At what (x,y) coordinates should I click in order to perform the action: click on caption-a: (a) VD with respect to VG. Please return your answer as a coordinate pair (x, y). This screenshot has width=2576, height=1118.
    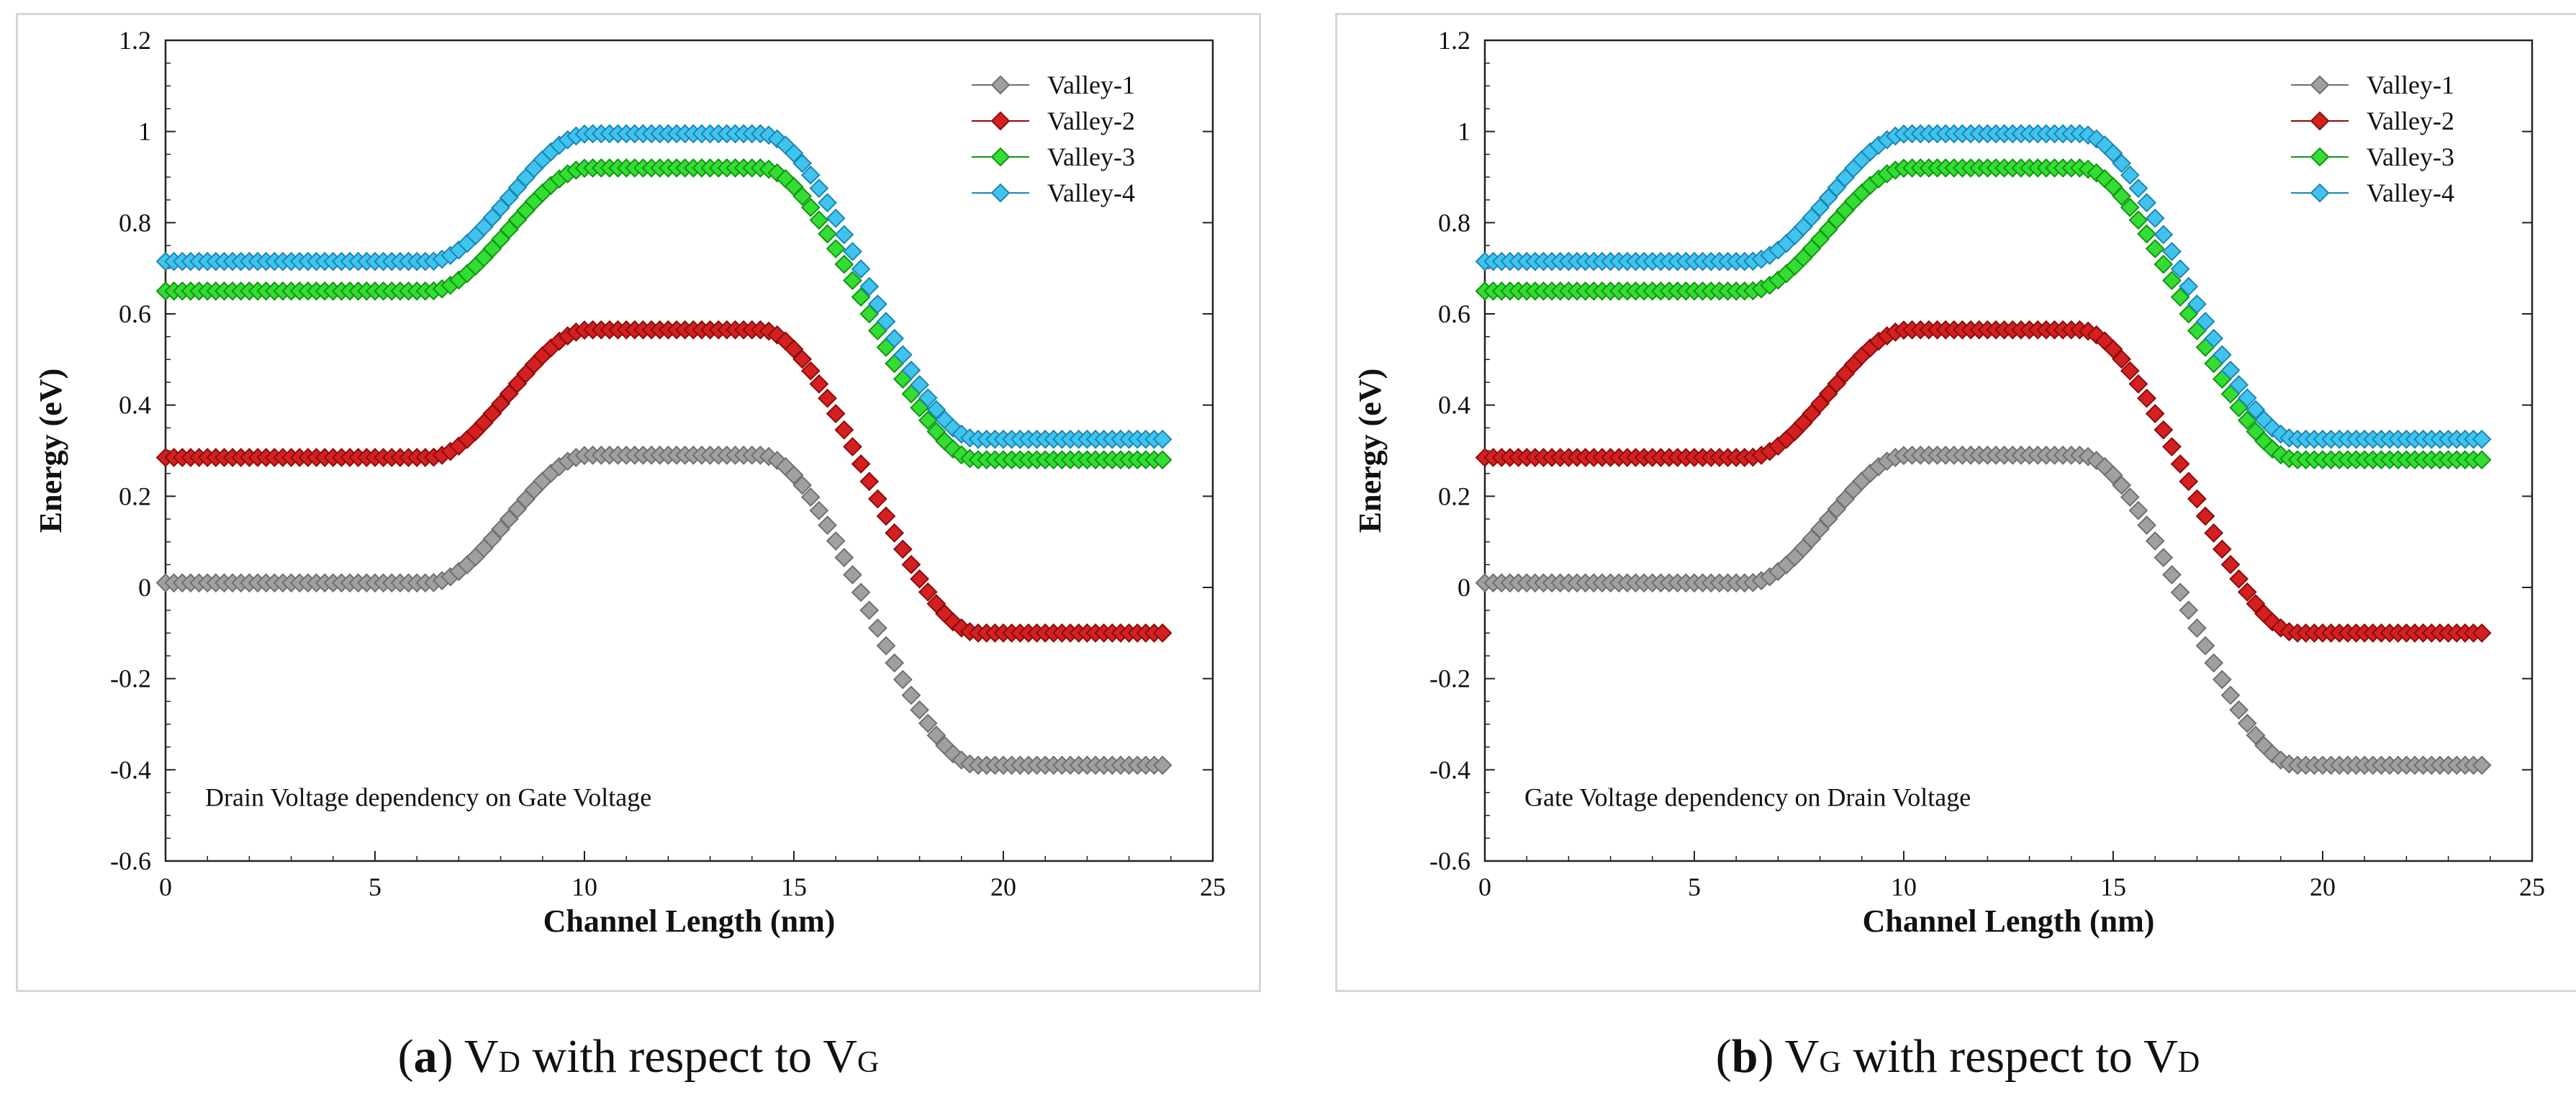
    Looking at the image, I should click on (639, 1056).